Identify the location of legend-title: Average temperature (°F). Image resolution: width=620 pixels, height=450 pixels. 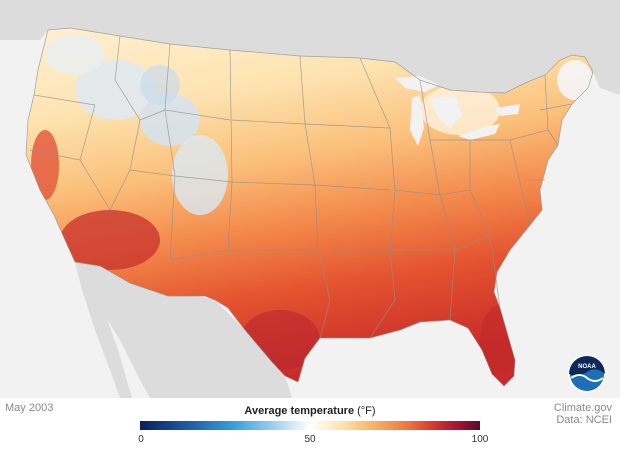
(310, 411).